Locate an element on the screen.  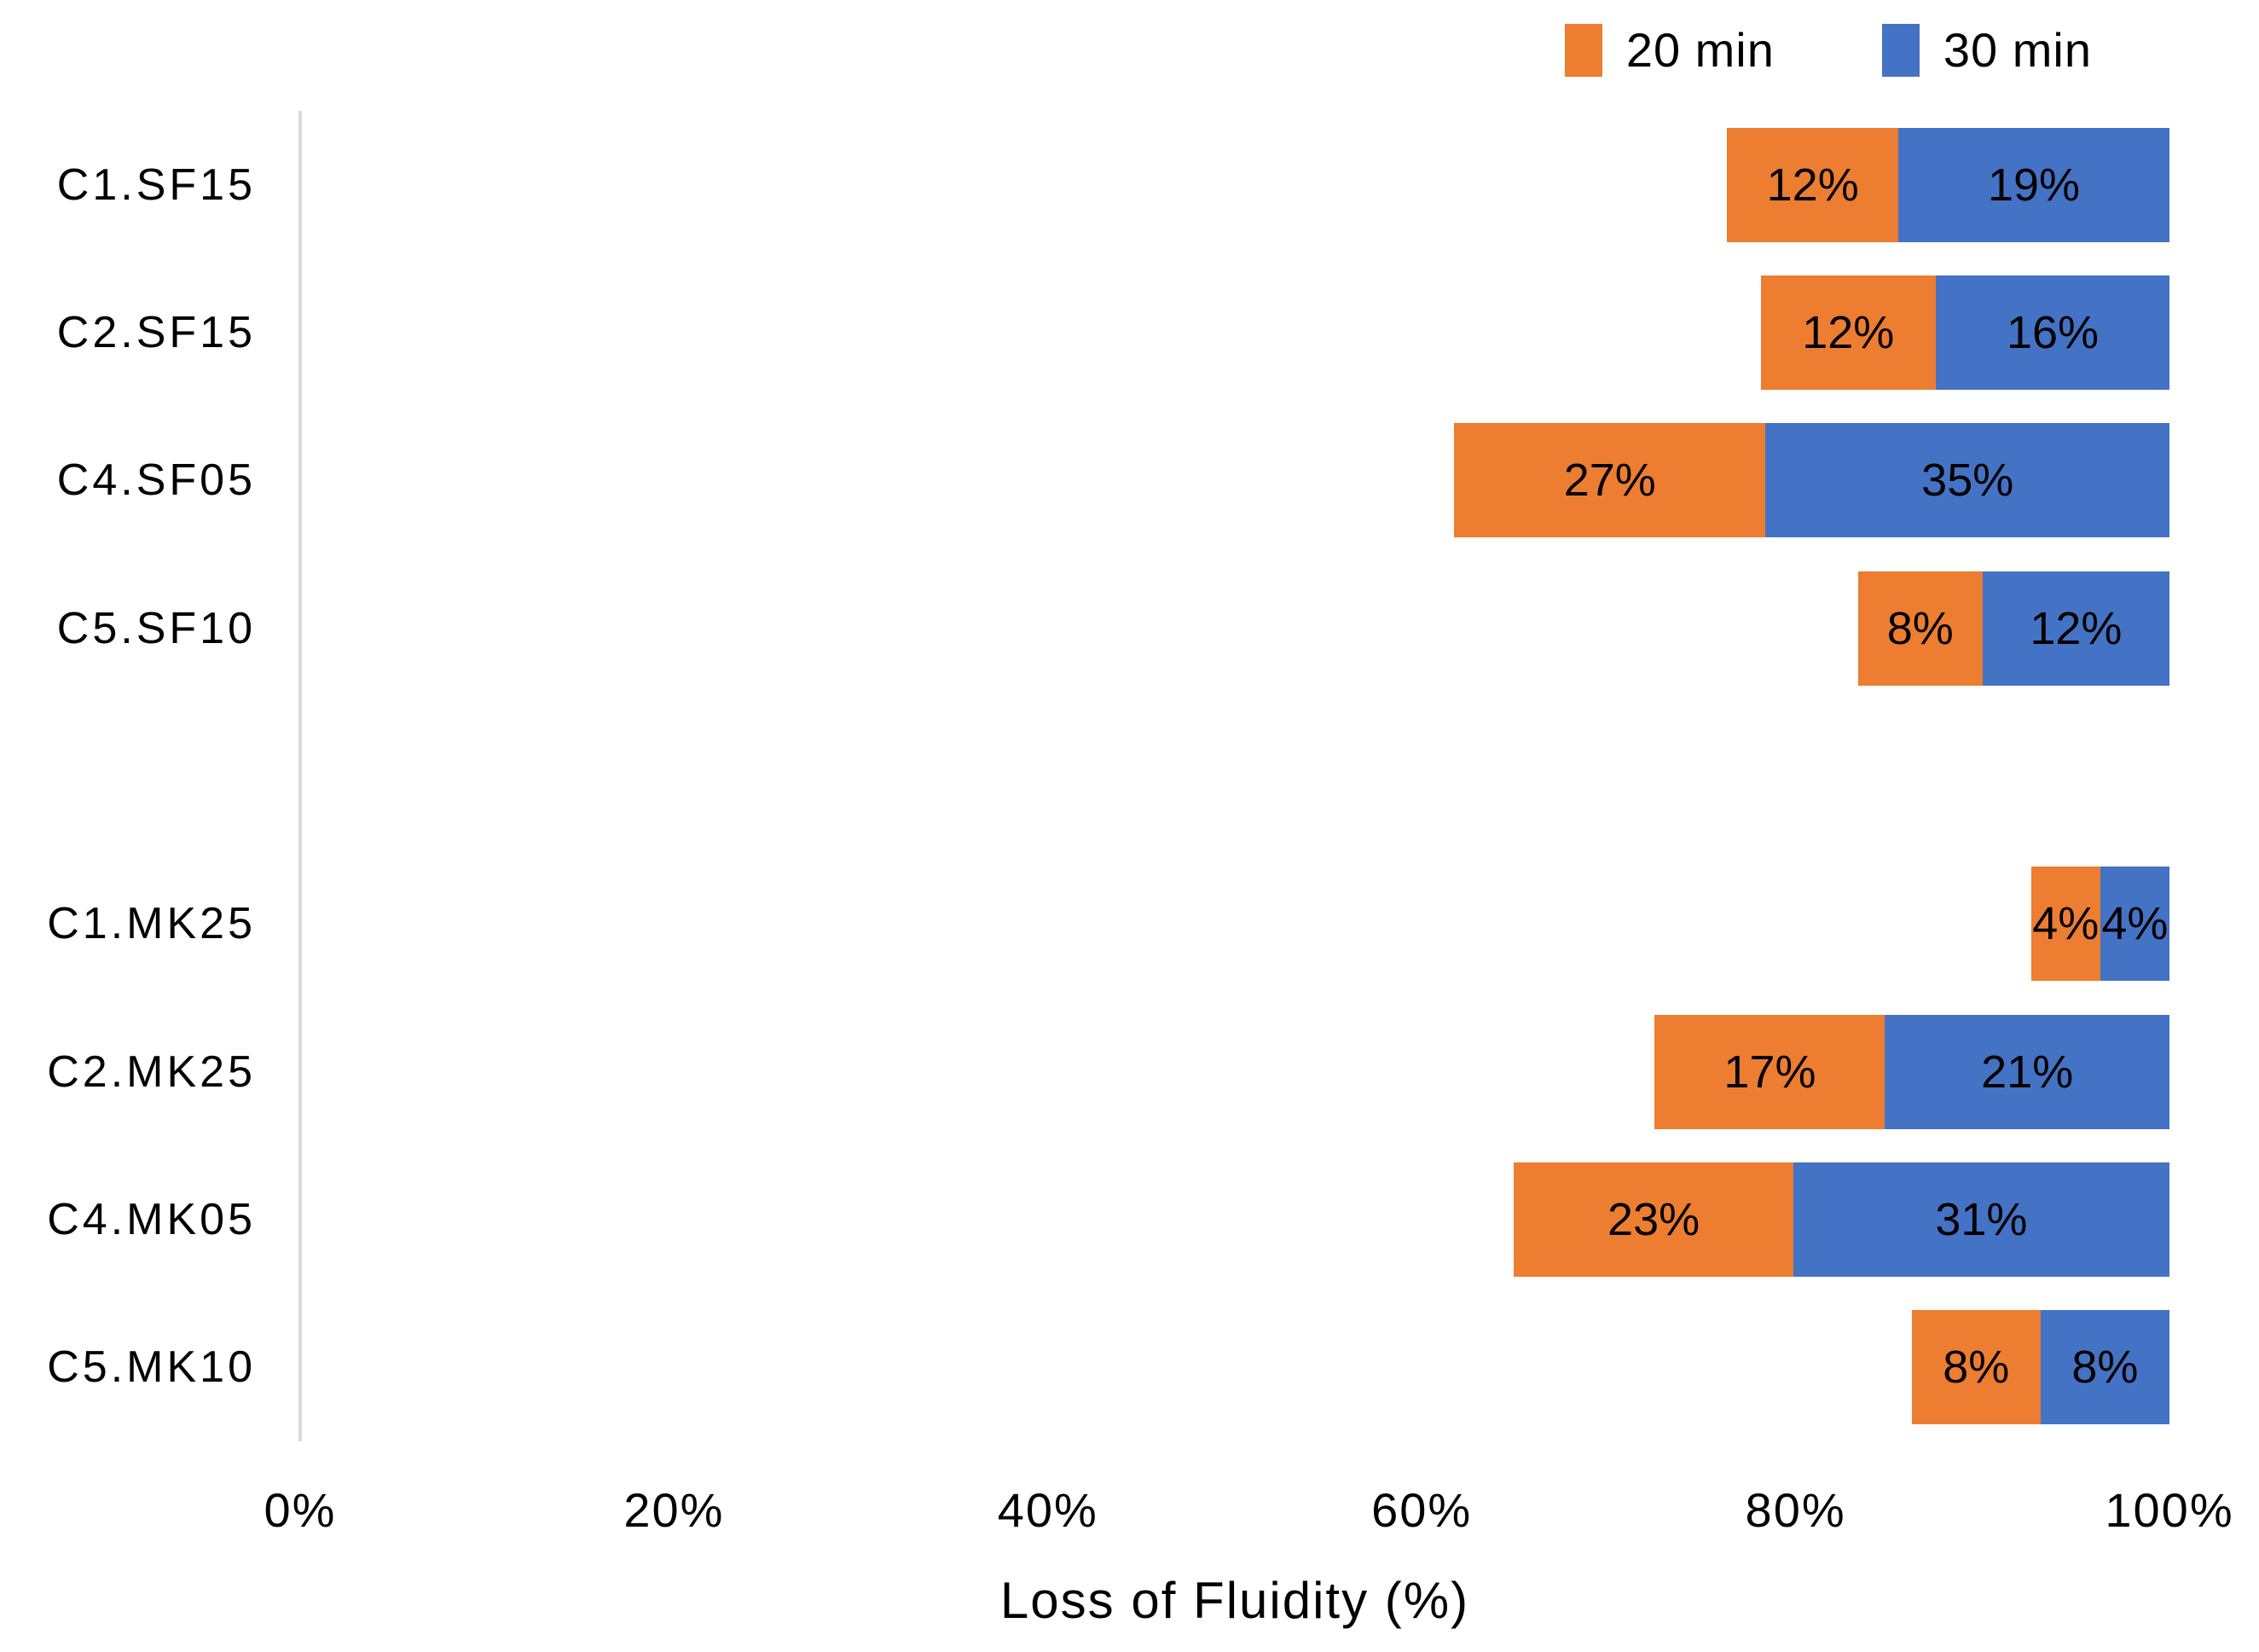
bar-value-label: 21% is located at coordinates (2027, 1072).